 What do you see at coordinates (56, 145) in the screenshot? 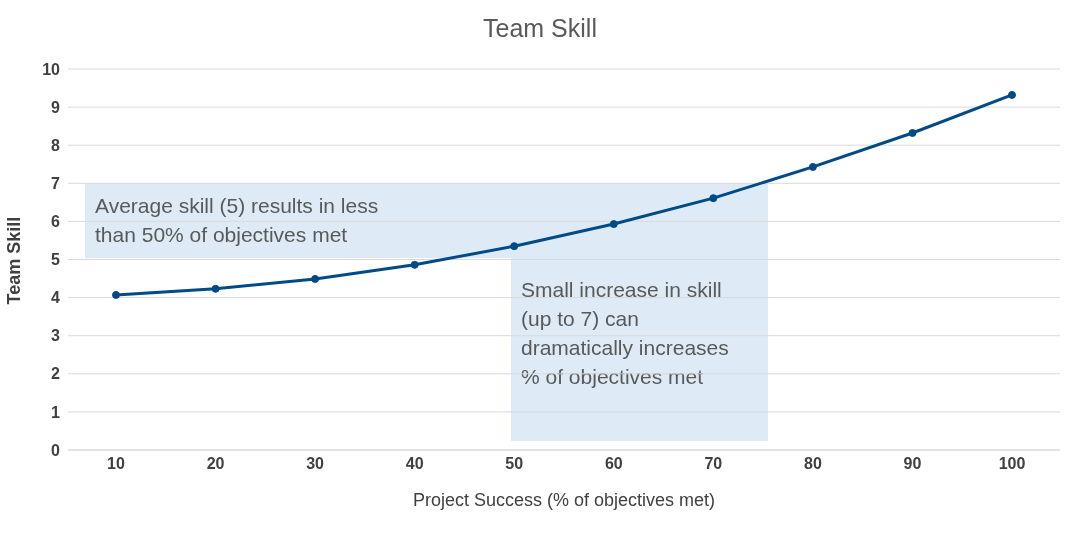
I see `y-tick-label: 8` at bounding box center [56, 145].